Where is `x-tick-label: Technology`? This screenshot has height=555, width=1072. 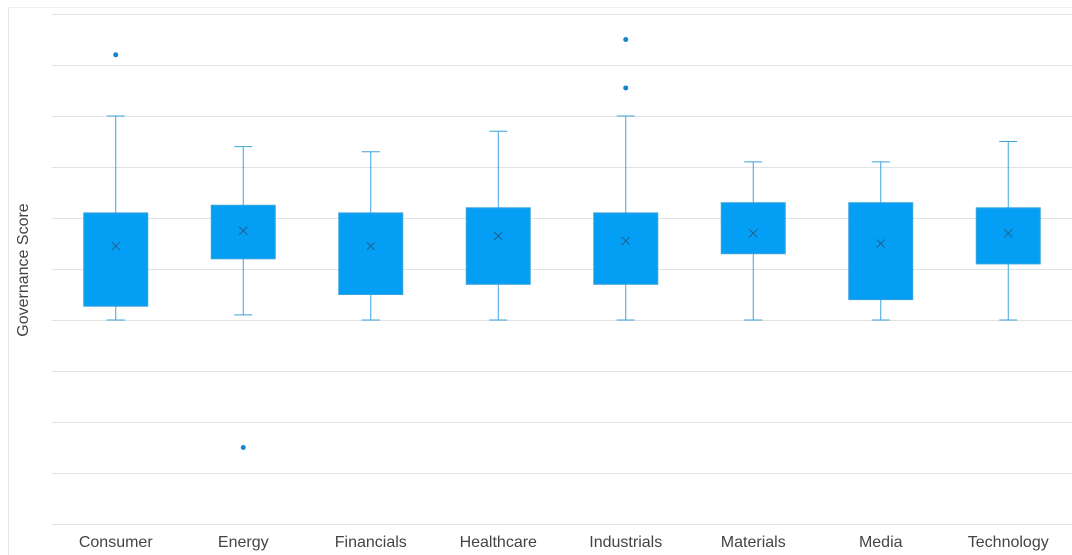 x-tick-label: Technology is located at coordinates (1008, 542).